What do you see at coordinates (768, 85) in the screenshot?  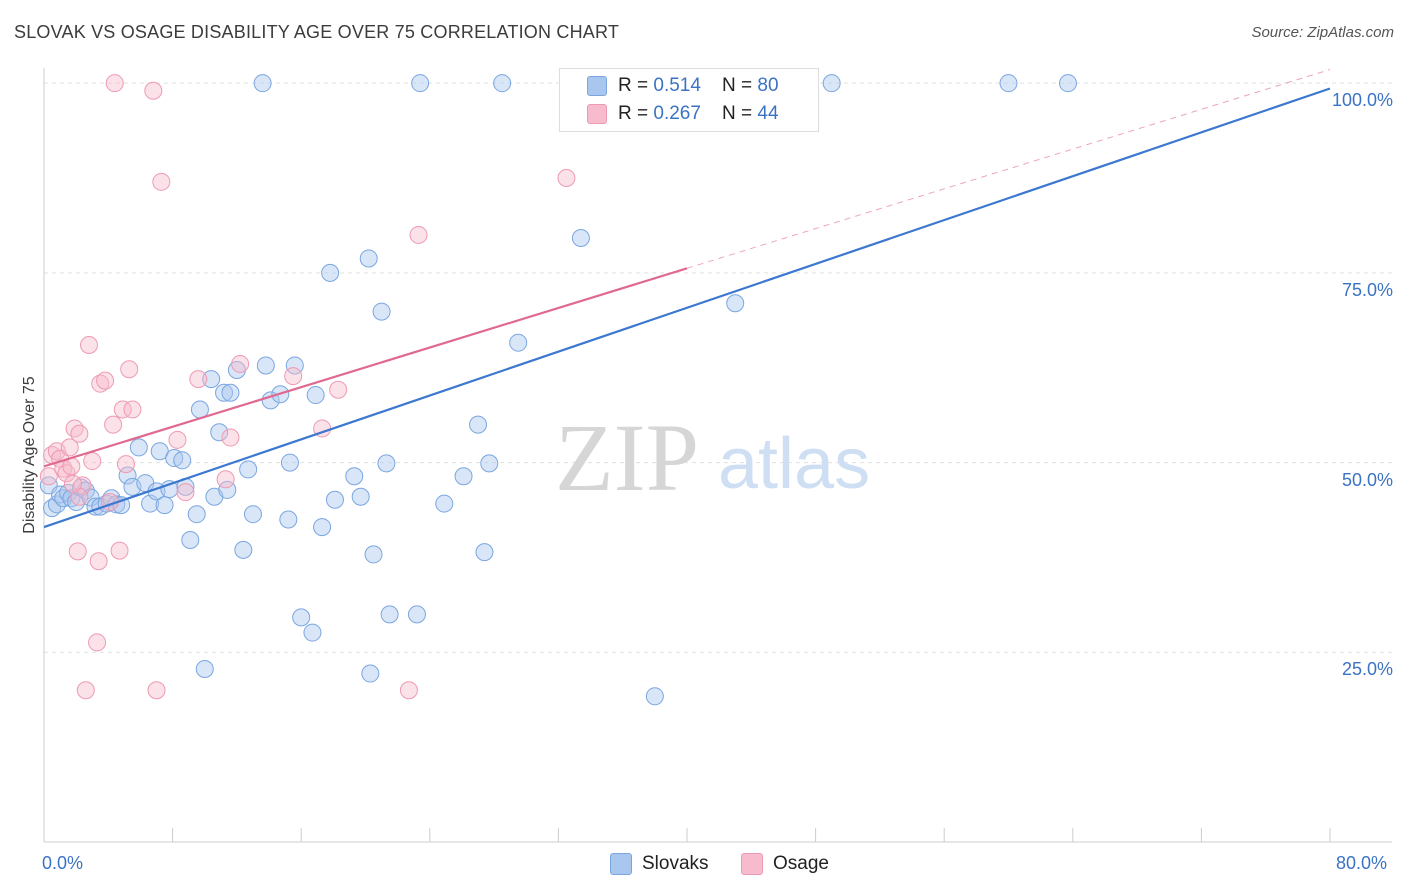 I see `legend-n-value: 80` at bounding box center [768, 85].